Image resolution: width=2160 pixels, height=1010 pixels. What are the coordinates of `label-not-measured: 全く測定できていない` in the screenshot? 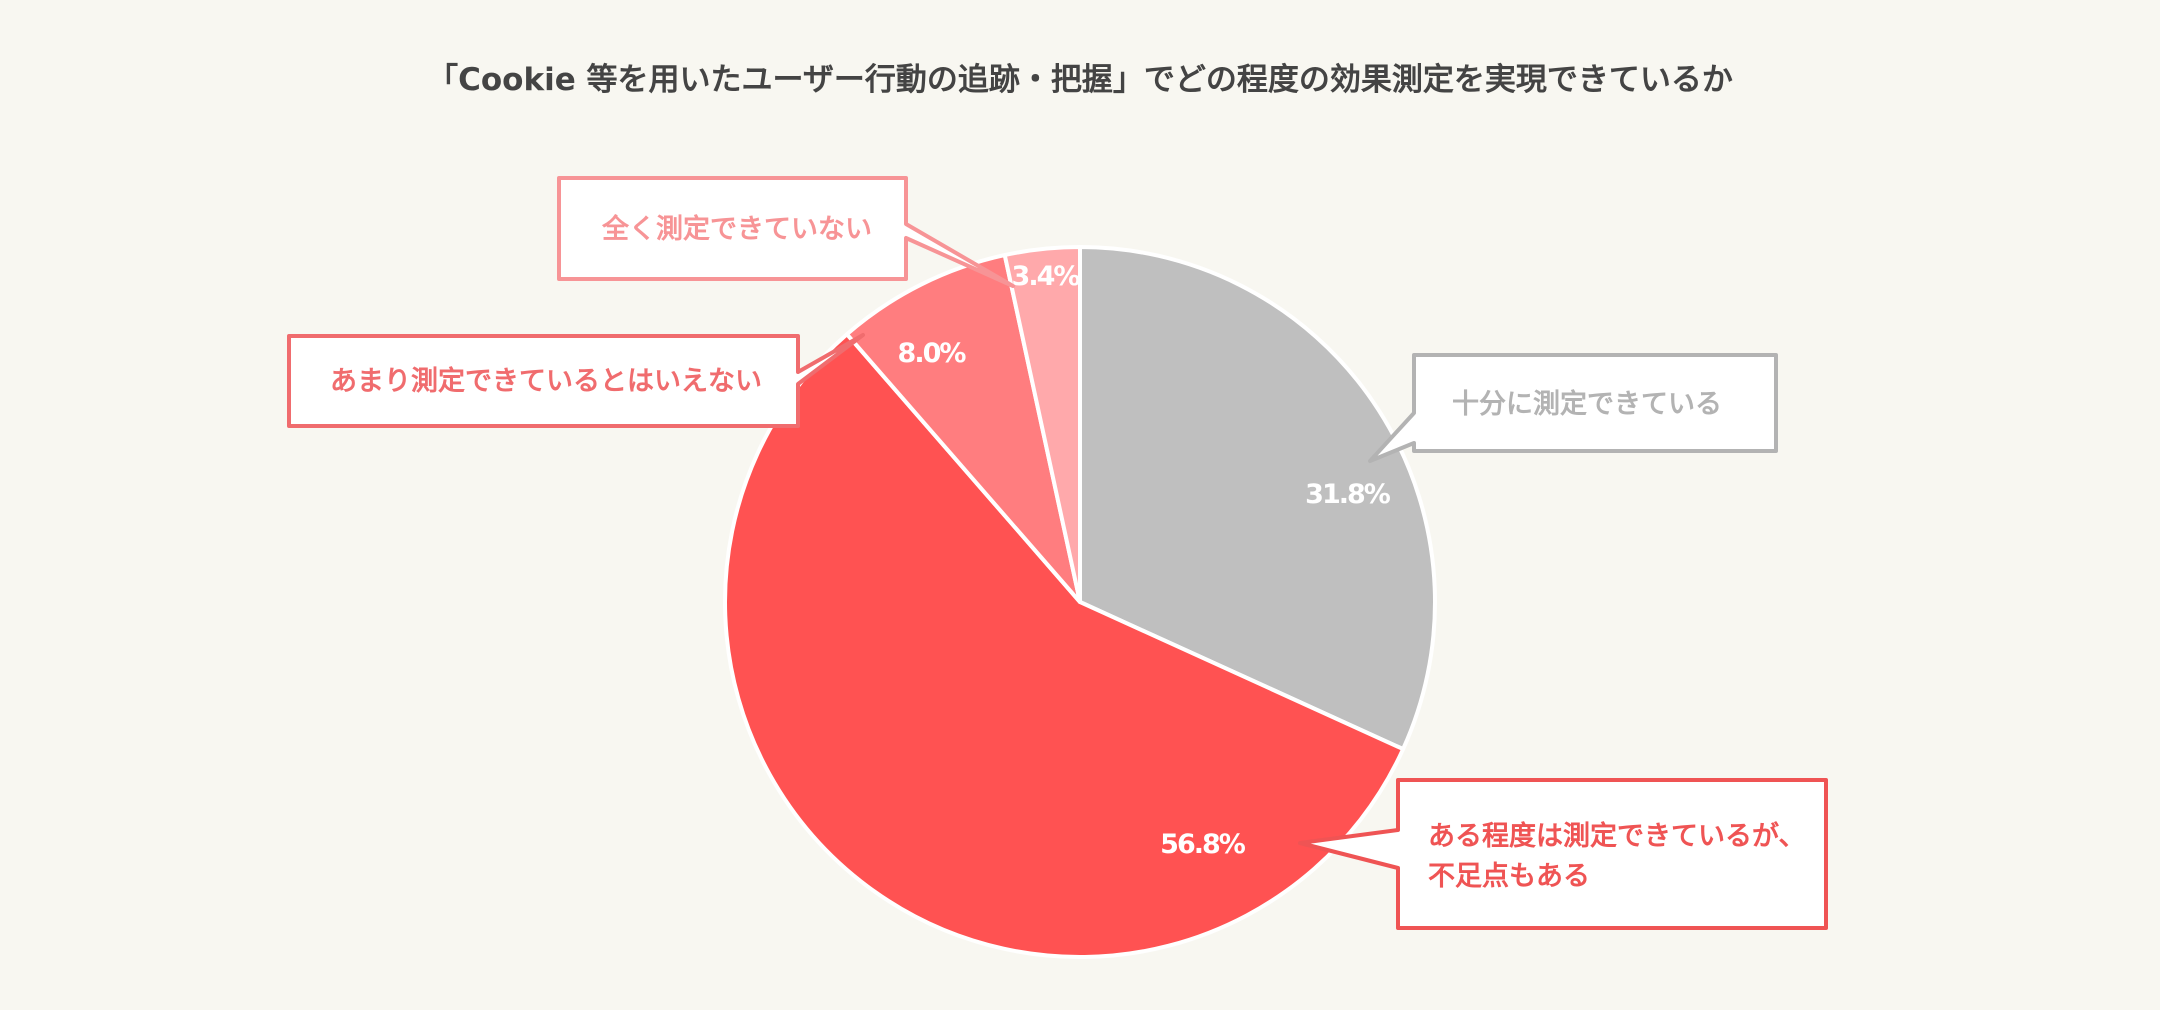 It's located at (736, 229).